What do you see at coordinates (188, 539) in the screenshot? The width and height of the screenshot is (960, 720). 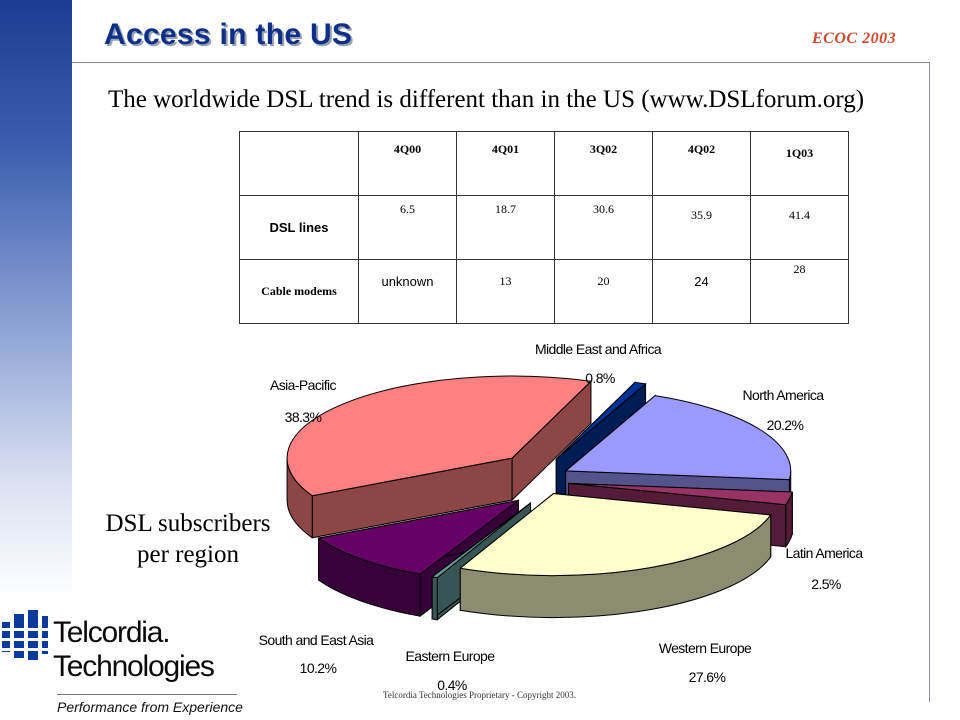 I see `chart-caption: DSL subscribers per region` at bounding box center [188, 539].